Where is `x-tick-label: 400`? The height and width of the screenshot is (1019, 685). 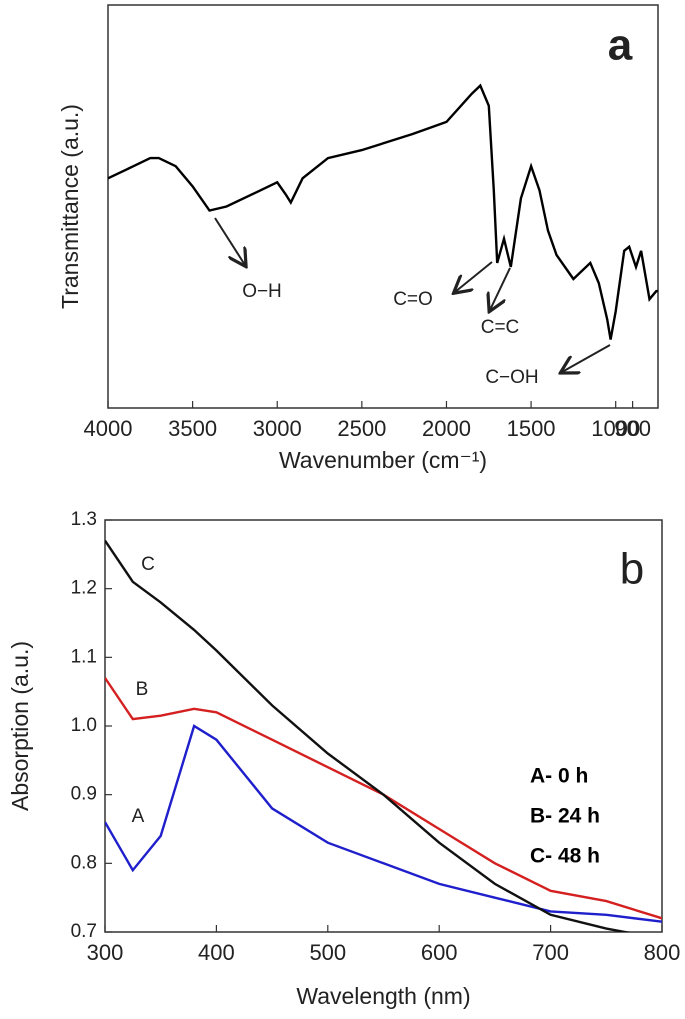
x-tick-label: 400 is located at coordinates (216, 952).